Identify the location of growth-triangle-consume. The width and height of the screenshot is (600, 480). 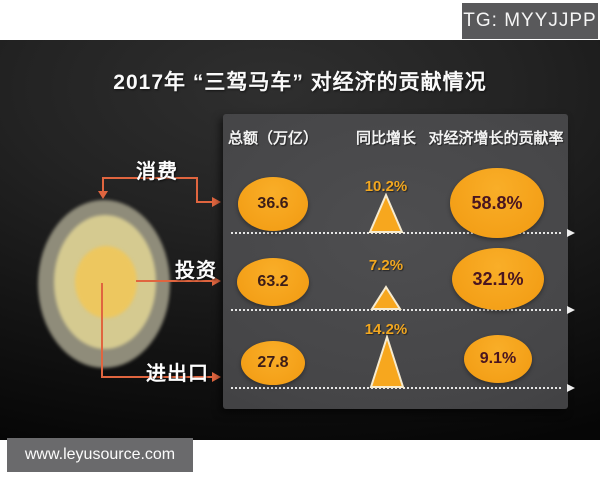
(386, 213).